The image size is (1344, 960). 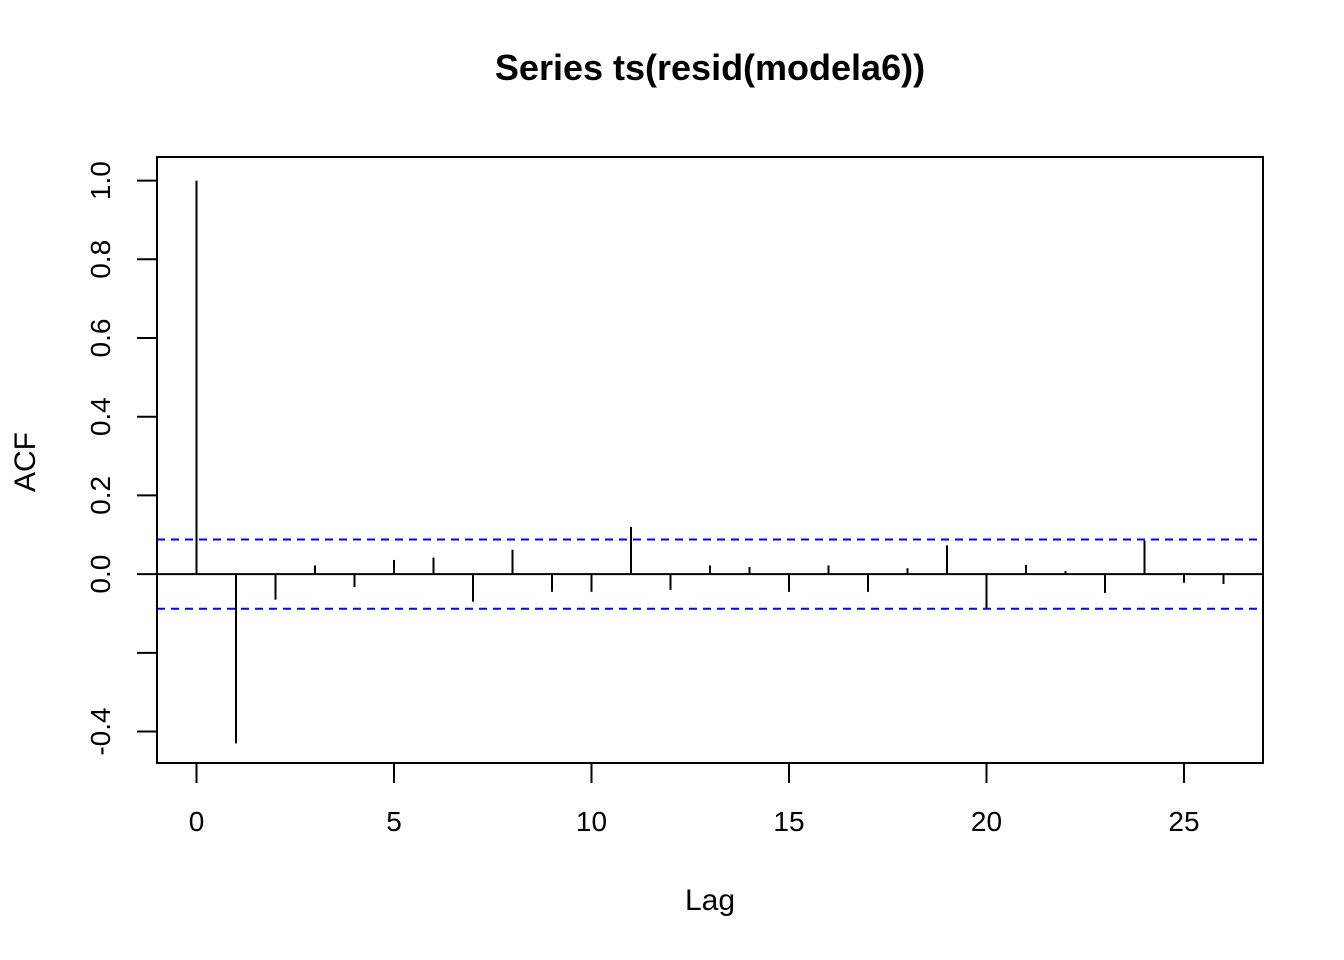 I want to click on y-tick-label-1: 1.0, so click(x=100, y=180).